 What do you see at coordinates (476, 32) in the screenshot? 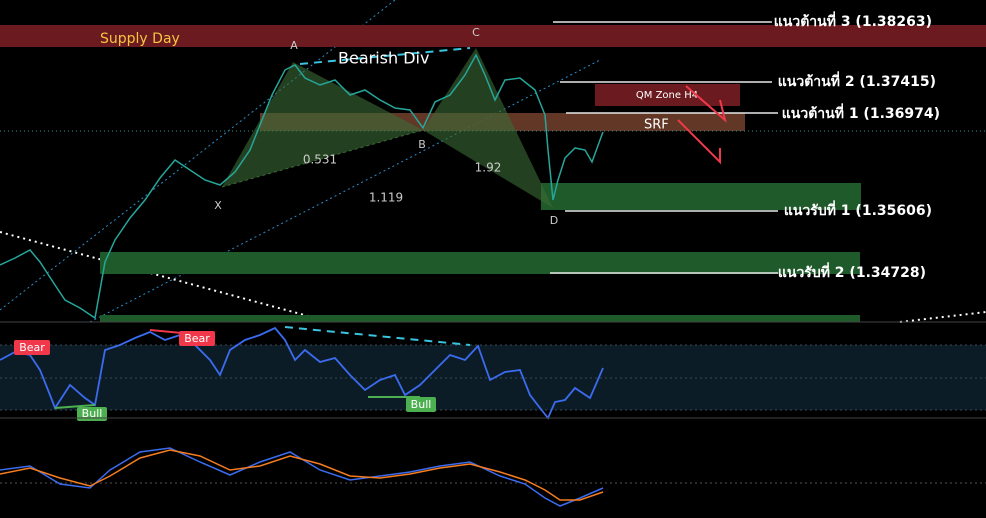
I see `point-label: C` at bounding box center [476, 32].